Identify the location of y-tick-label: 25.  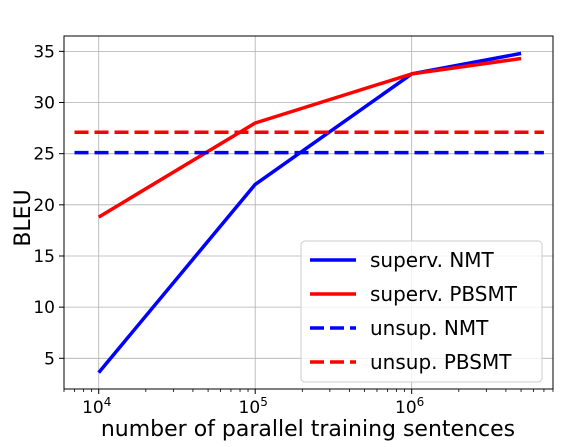
(44, 155).